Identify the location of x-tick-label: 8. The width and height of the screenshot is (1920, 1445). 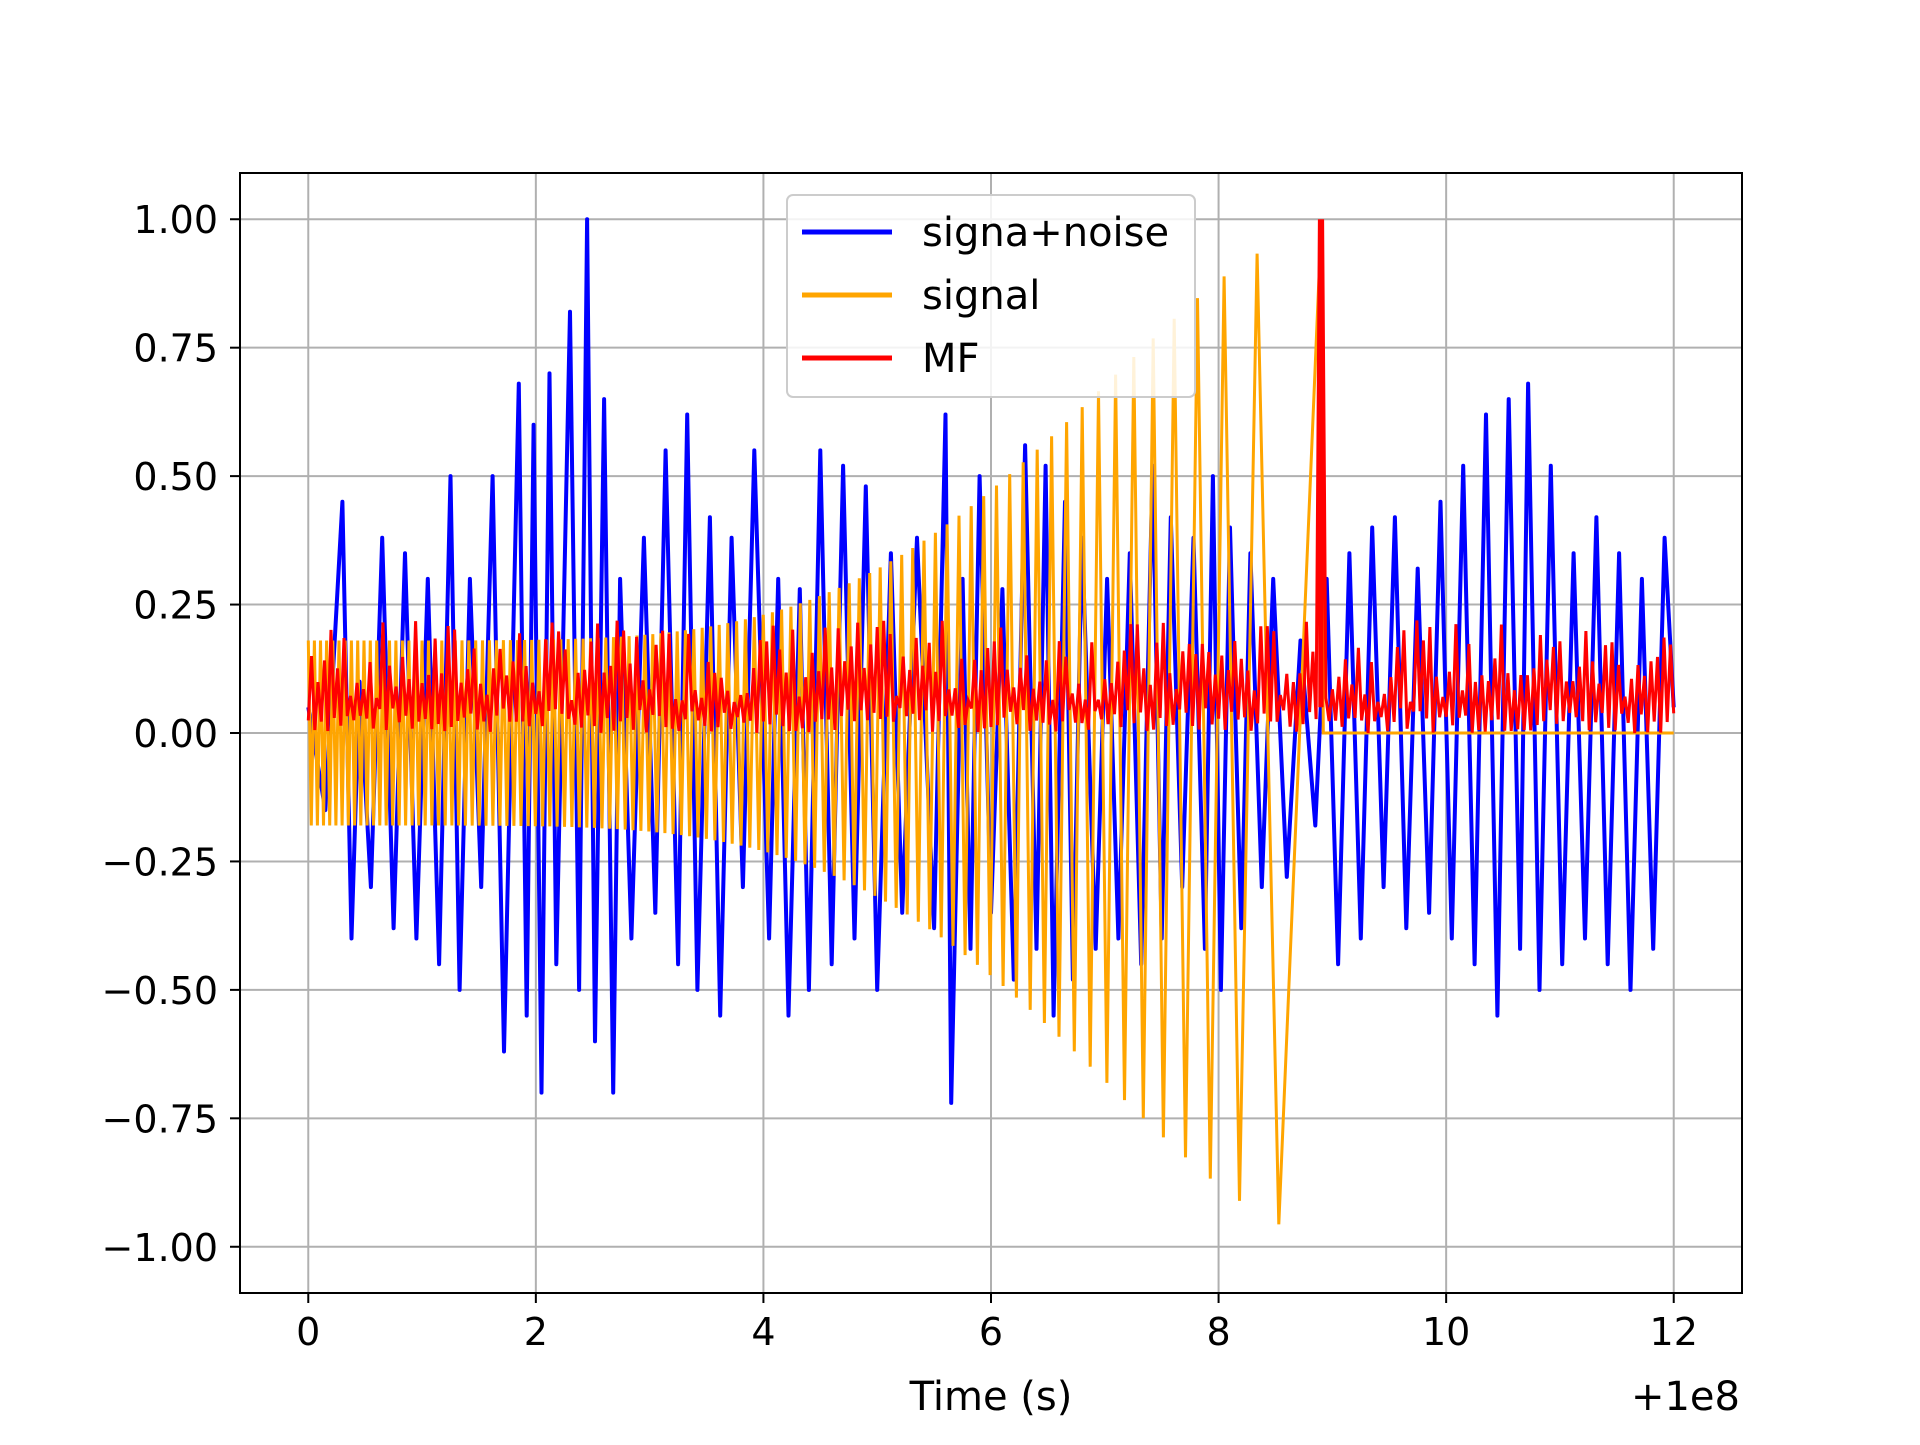
(1218, 1332).